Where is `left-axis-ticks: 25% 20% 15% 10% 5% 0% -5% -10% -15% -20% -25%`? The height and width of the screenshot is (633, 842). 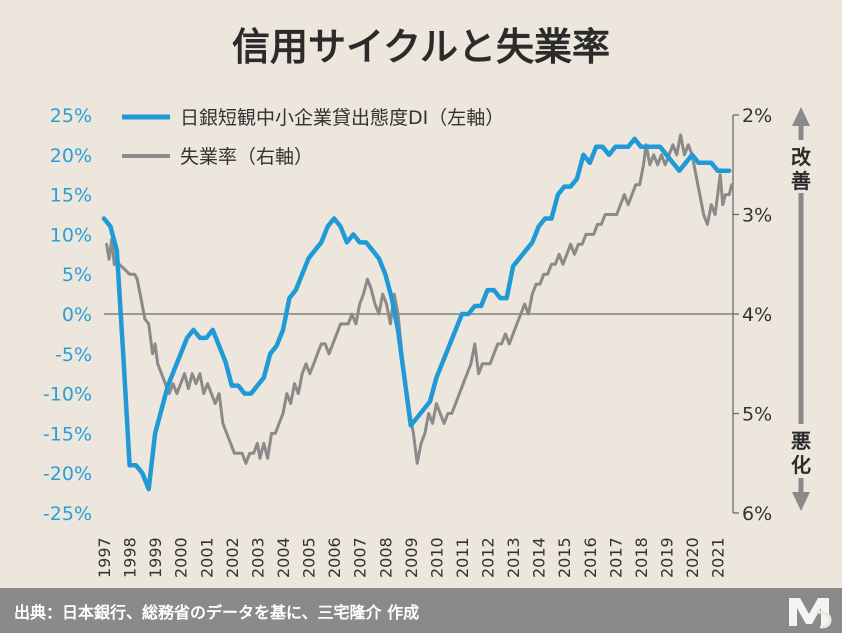 left-axis-ticks: 25% 20% 15% 10% 5% 0% -5% -10% -15% -20% -25% is located at coordinates (67, 315).